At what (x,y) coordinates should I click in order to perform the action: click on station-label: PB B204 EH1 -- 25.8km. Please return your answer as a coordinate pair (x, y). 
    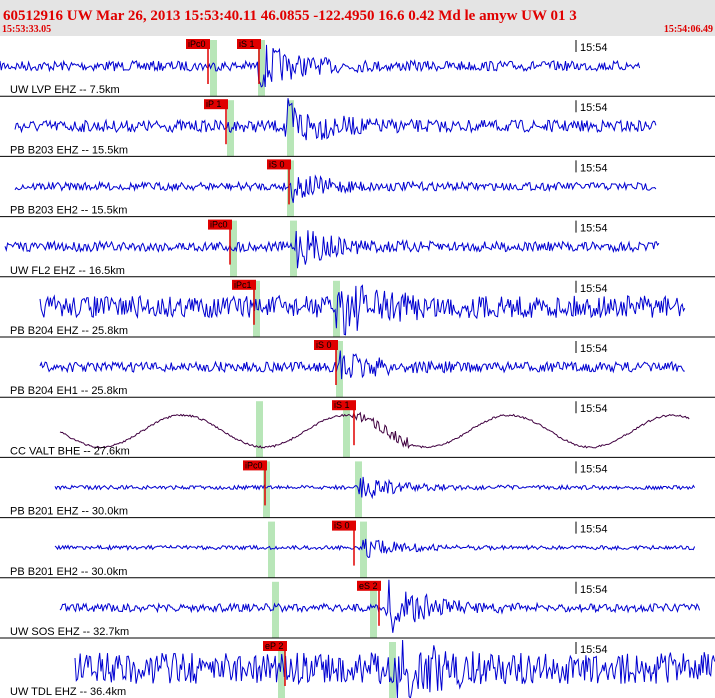
    Looking at the image, I should click on (68, 391).